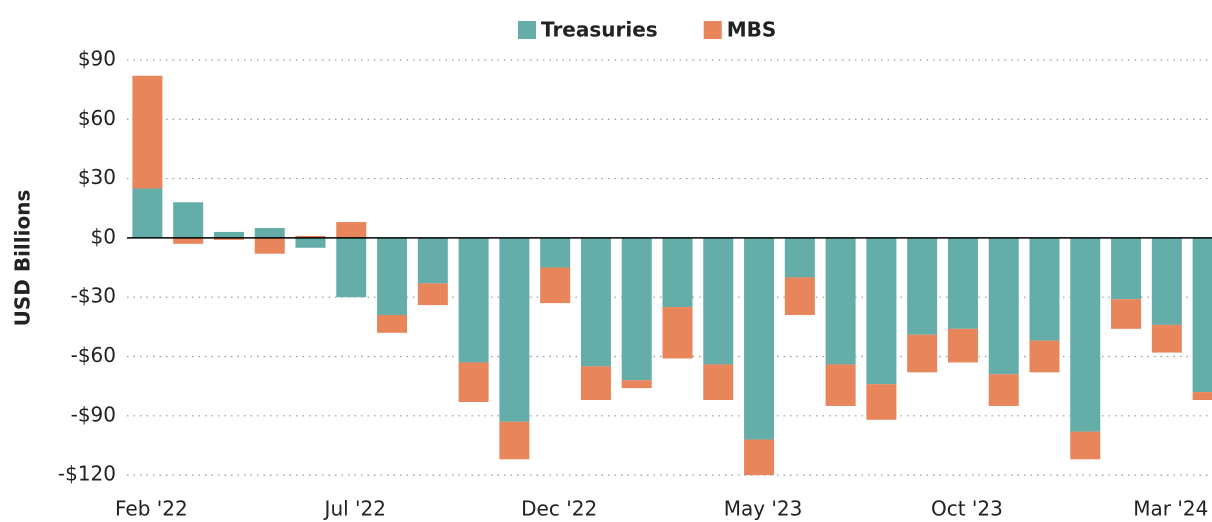  What do you see at coordinates (93, 296) in the screenshot?
I see `y-tick-label: -$30` at bounding box center [93, 296].